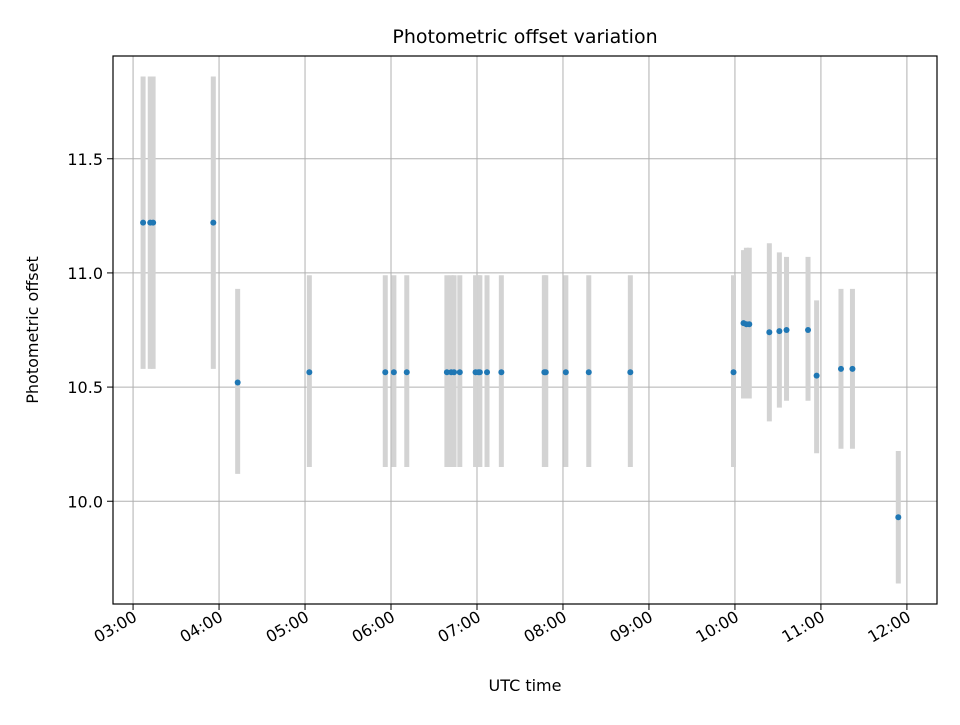 The width and height of the screenshot is (960, 725). I want to click on x-axis-label: UTC time, so click(525, 685).